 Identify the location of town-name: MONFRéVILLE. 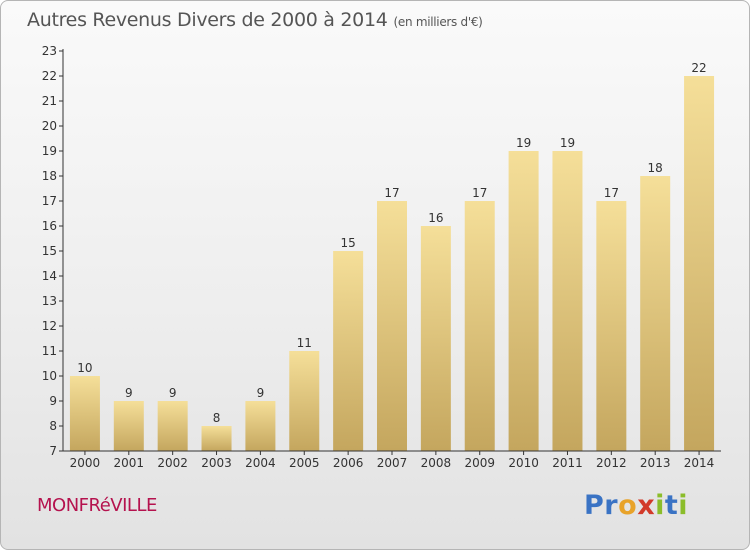
(97, 505).